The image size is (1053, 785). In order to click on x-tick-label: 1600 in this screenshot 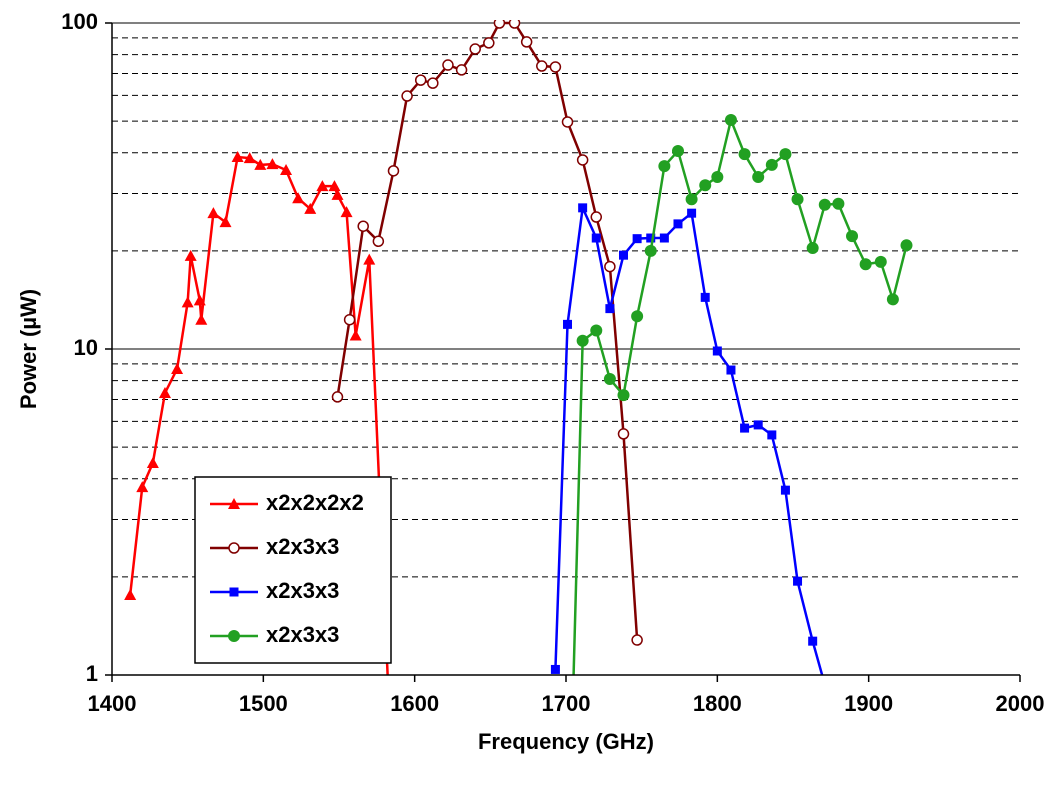, I will do `click(414, 703)`.